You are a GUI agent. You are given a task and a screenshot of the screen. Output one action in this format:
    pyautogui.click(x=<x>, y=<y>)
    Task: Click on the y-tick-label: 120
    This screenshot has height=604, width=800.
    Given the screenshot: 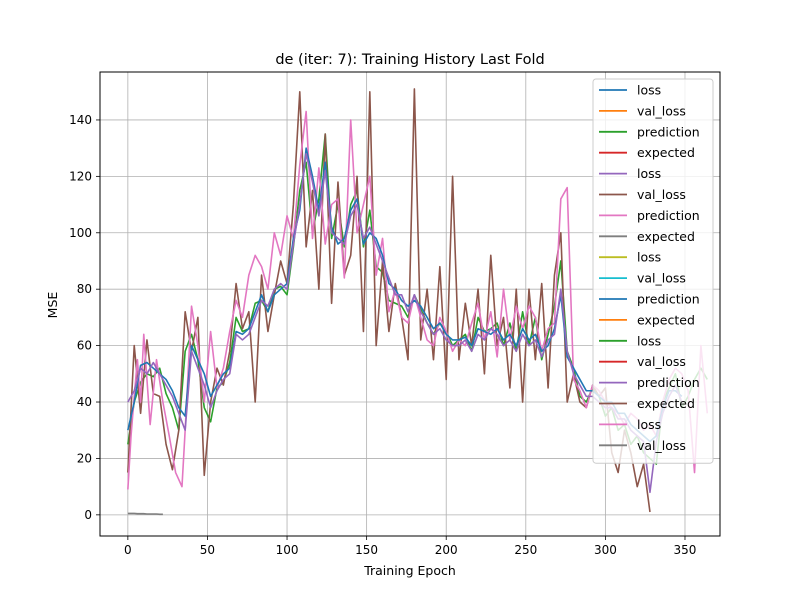 What is the action you would take?
    pyautogui.click(x=80, y=176)
    